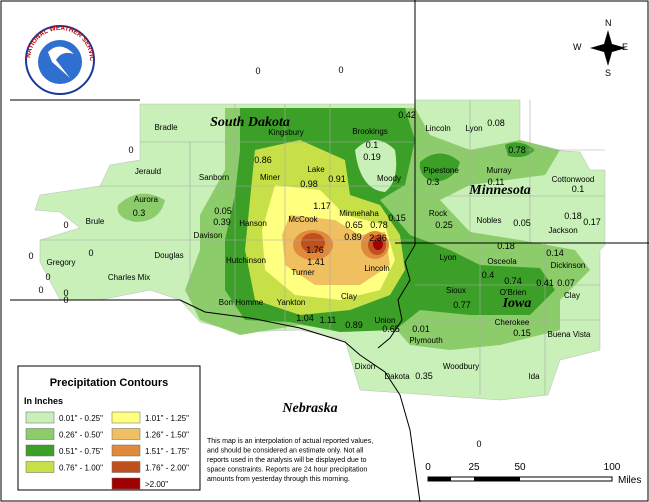 The height and width of the screenshot is (502, 649). Describe the element at coordinates (577, 47) in the screenshot. I see `compass-w: W` at that location.